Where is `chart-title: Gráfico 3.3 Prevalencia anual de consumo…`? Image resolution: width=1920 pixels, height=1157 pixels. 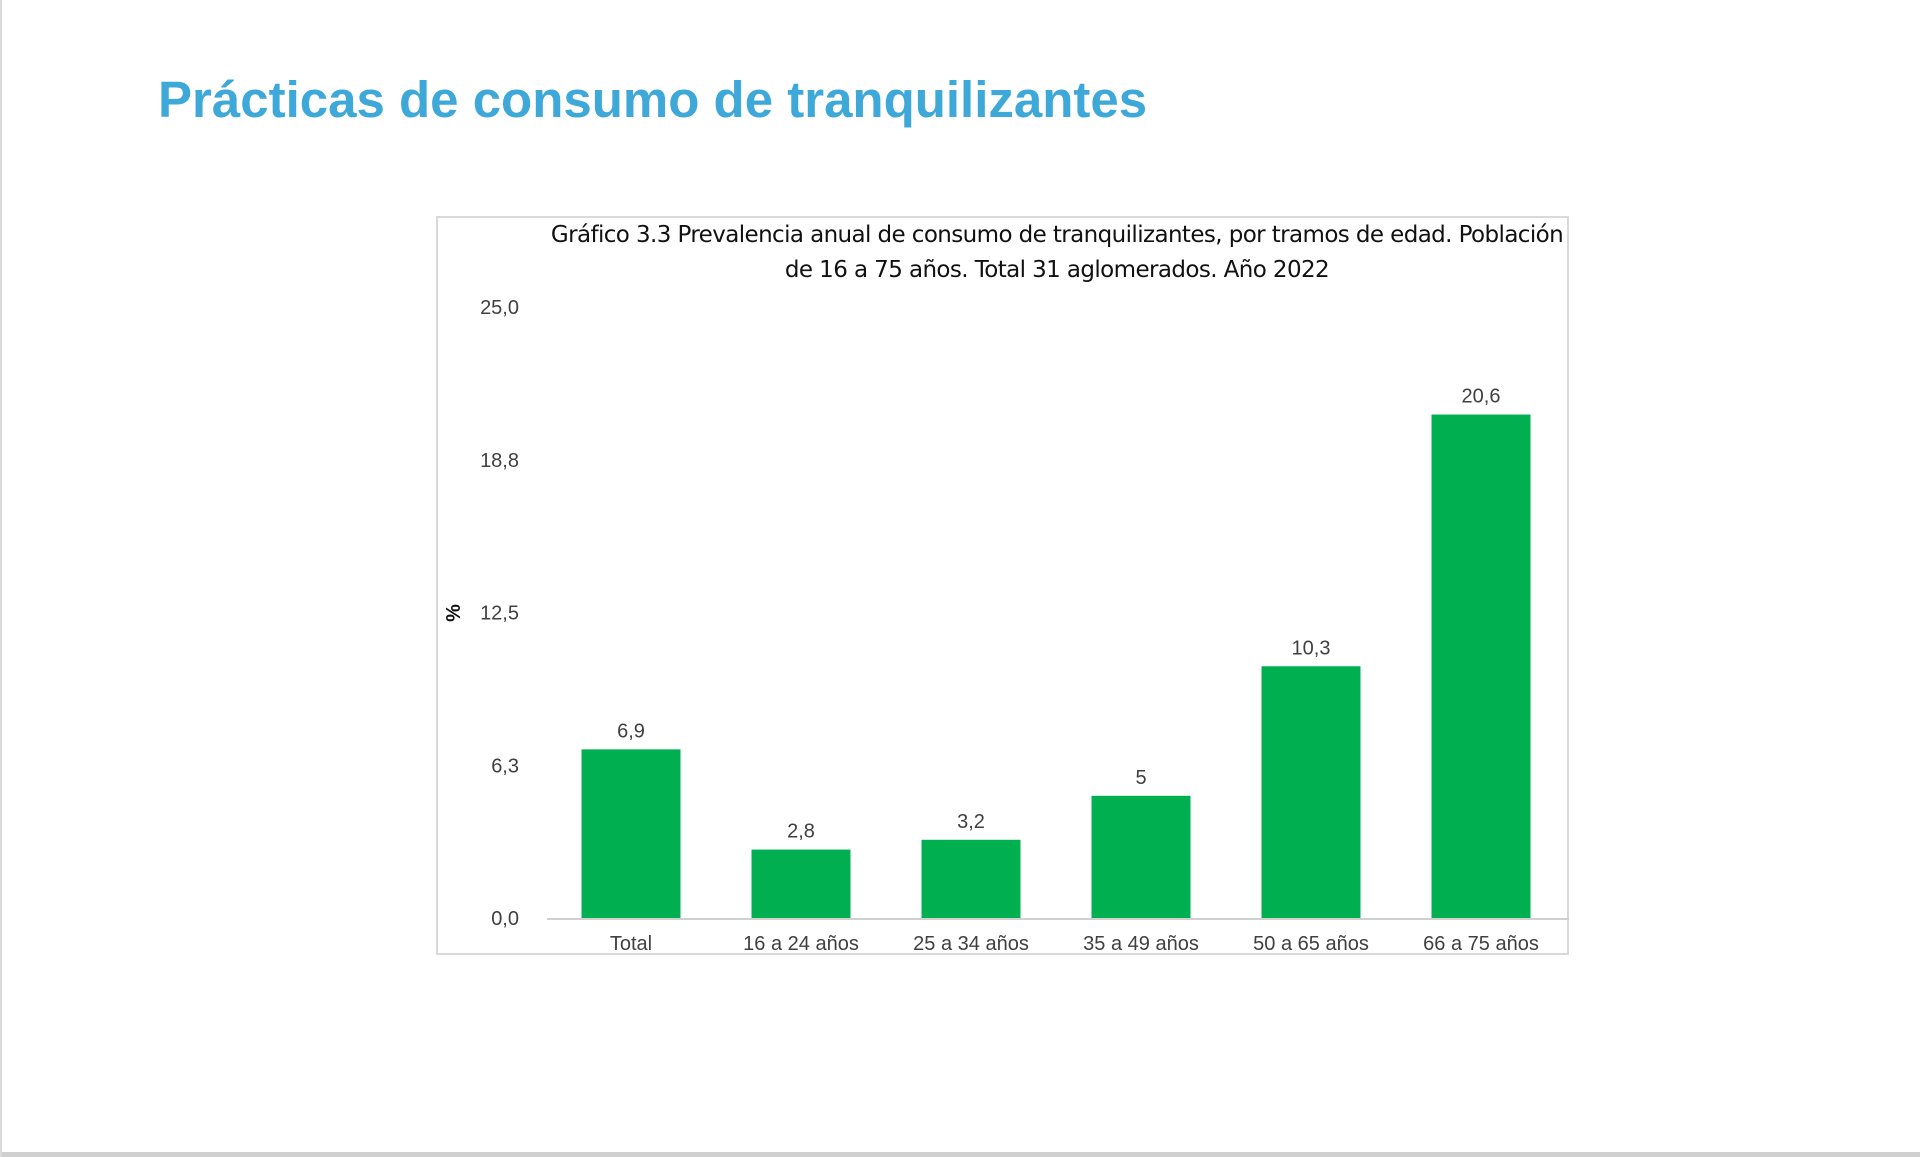 chart-title: Gráfico 3.3 Prevalencia anual de consumo… is located at coordinates (1057, 253).